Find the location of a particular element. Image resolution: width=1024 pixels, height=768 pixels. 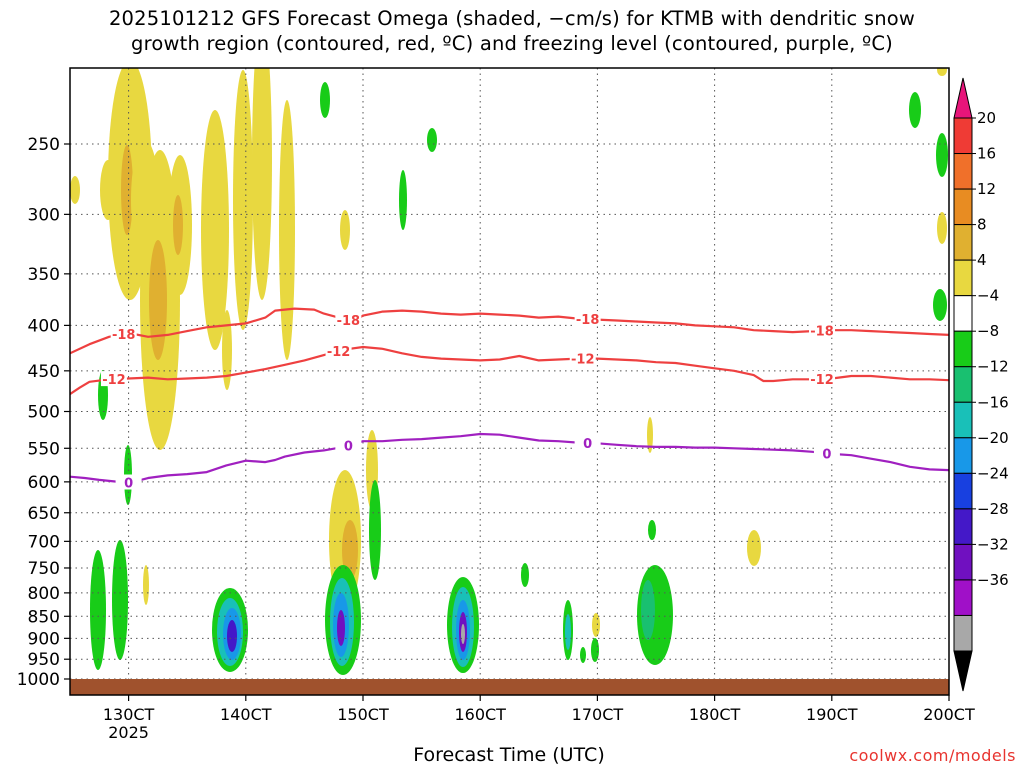

contour-minus12 is located at coordinates (509, 370).